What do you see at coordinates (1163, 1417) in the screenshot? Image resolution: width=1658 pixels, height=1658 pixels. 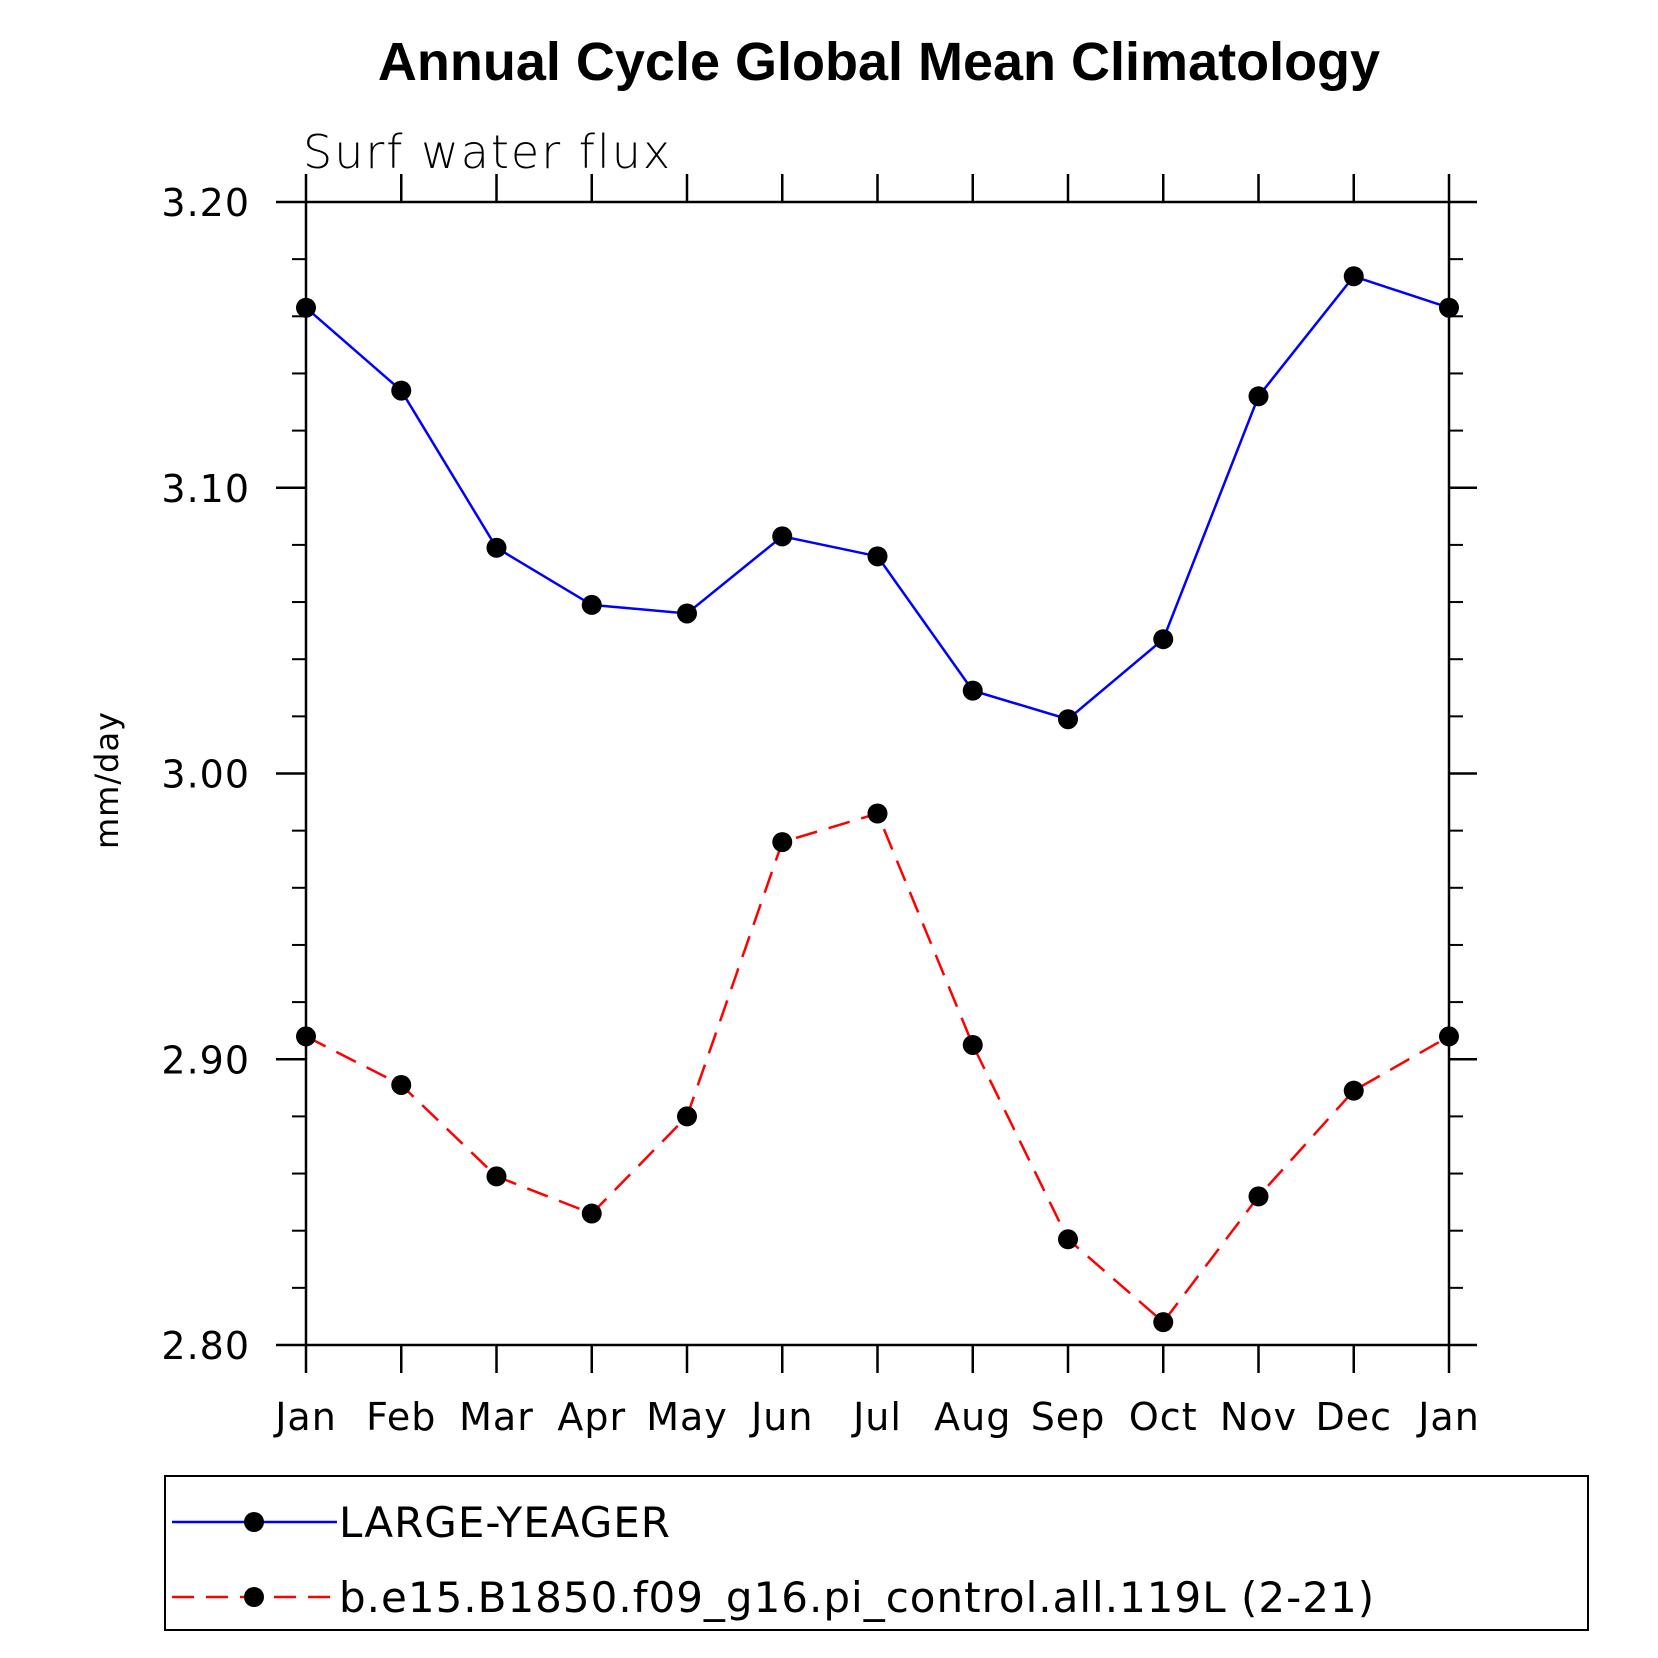 I see `x-tick-label: Oct` at bounding box center [1163, 1417].